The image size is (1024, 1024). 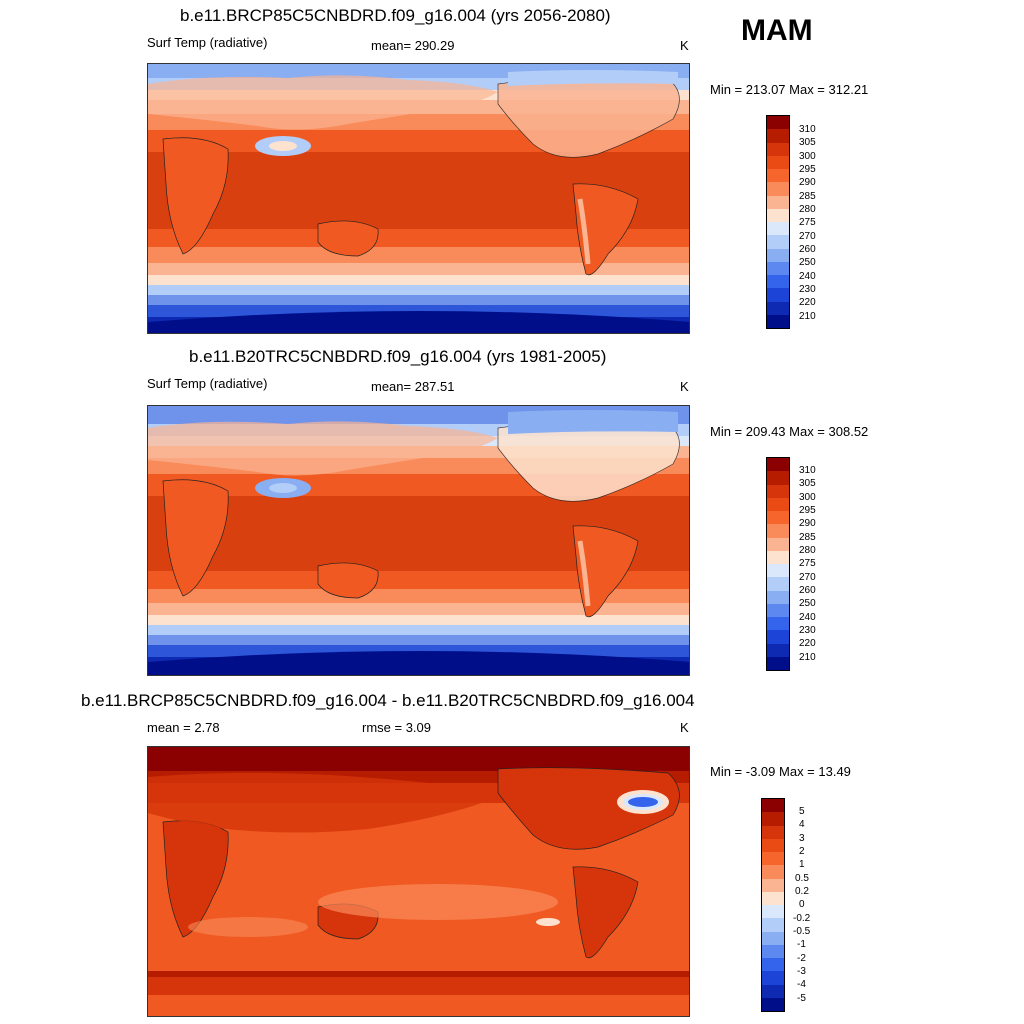 What do you see at coordinates (773, 905) in the screenshot?
I see `panel3-colorbar` at bounding box center [773, 905].